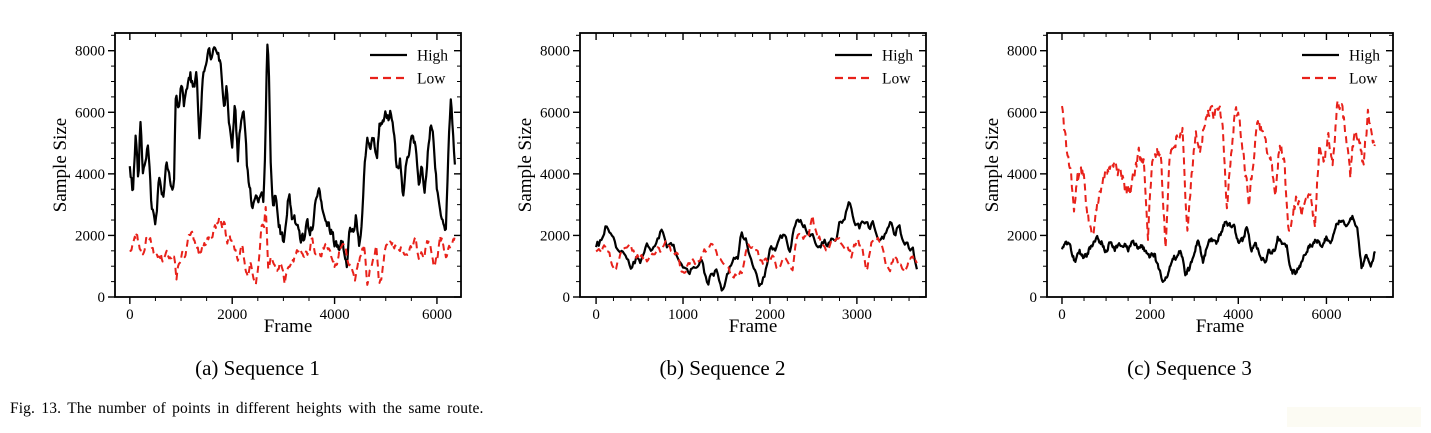 The height and width of the screenshot is (433, 1431). I want to click on x-axis: 0 1000 2000 3000, so click(751, 178).